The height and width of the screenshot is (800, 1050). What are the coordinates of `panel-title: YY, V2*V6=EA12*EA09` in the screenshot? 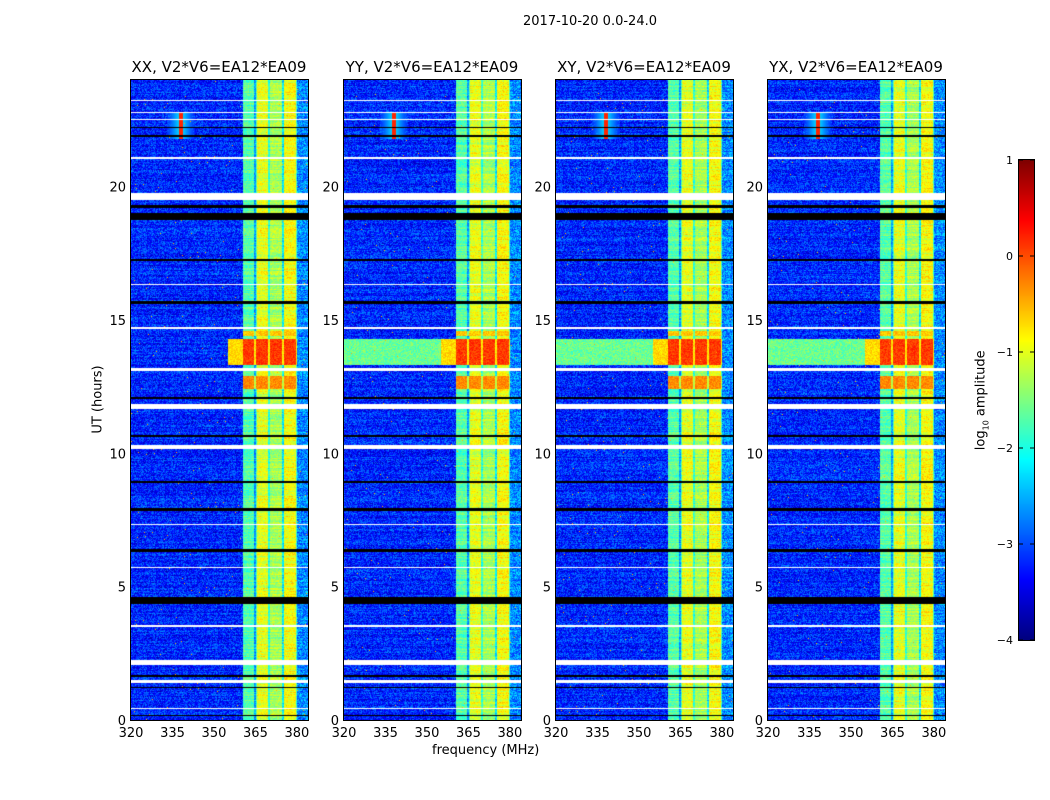 It's located at (432, 67).